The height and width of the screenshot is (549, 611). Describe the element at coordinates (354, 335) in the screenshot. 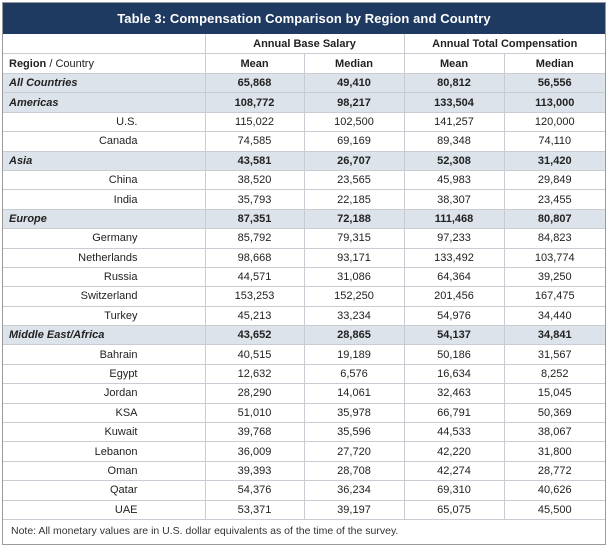

I see `base-median-cell: 28,865` at that location.